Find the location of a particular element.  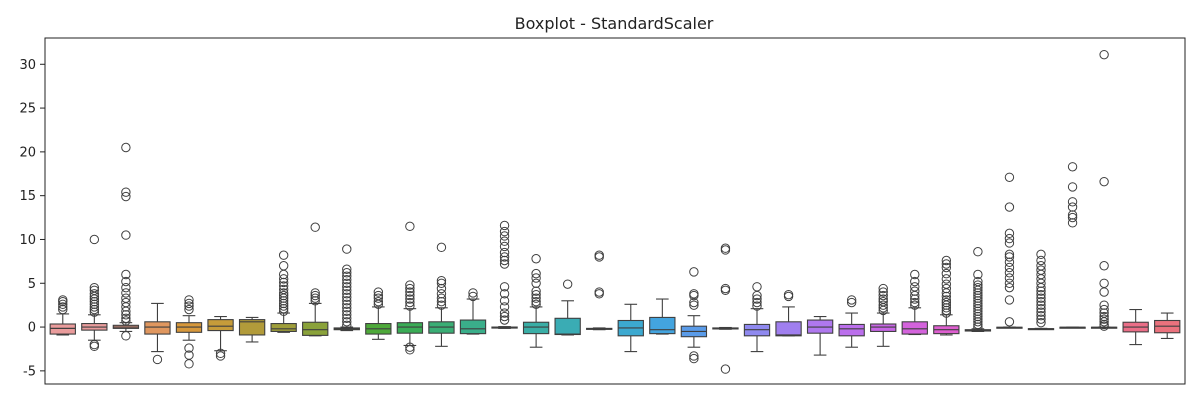

y-tick-label: 30 is located at coordinates (27, 65).